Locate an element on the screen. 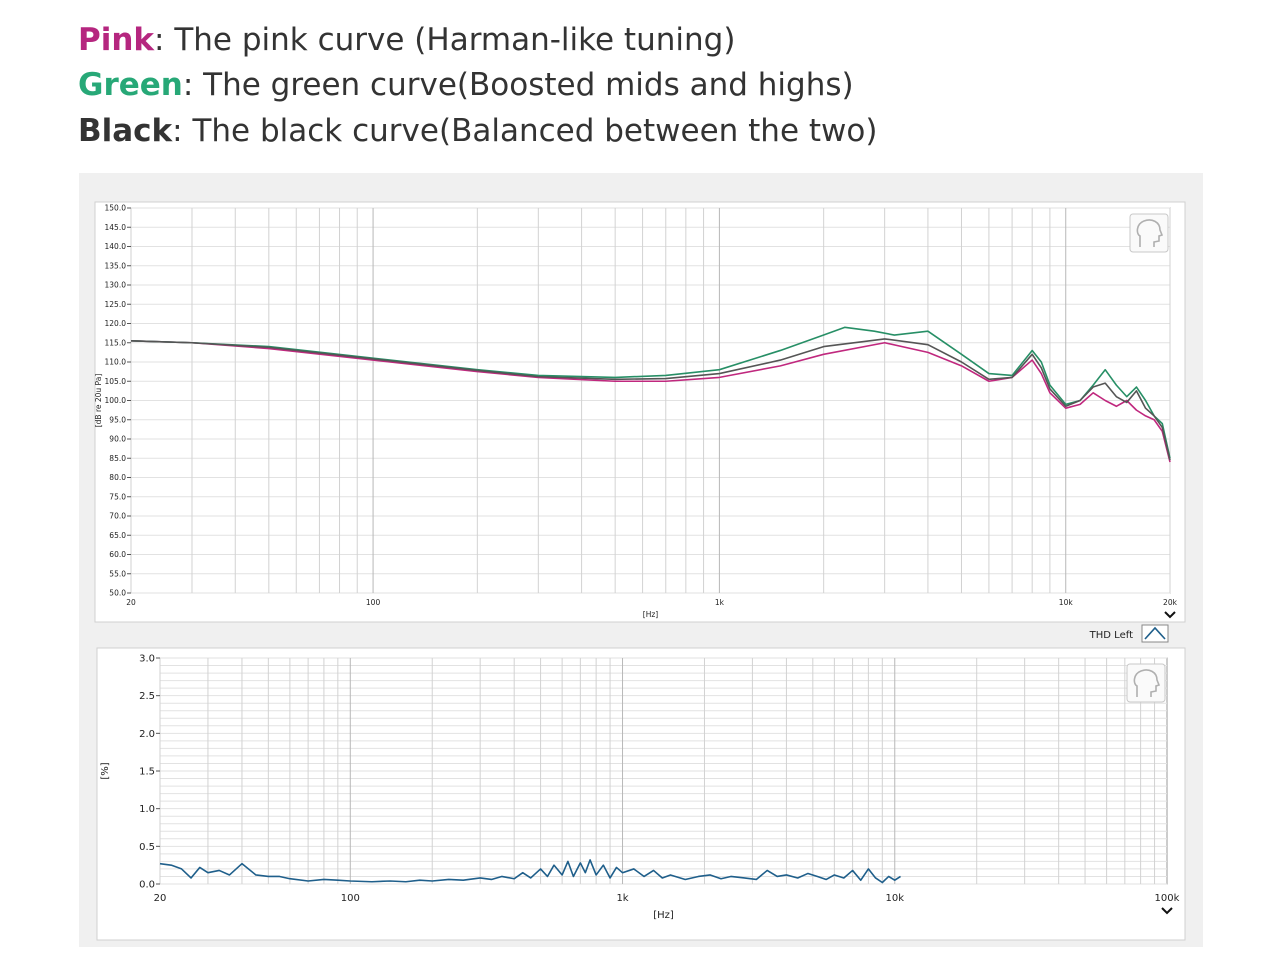 This screenshot has height=960, width=1280. chart2-yaxis-label: [%] is located at coordinates (105, 770).